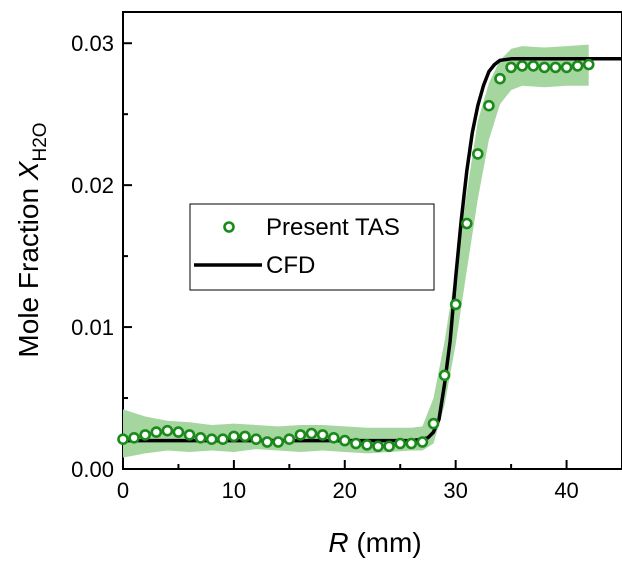  I want to click on x-tick-label: 40, so click(566, 490).